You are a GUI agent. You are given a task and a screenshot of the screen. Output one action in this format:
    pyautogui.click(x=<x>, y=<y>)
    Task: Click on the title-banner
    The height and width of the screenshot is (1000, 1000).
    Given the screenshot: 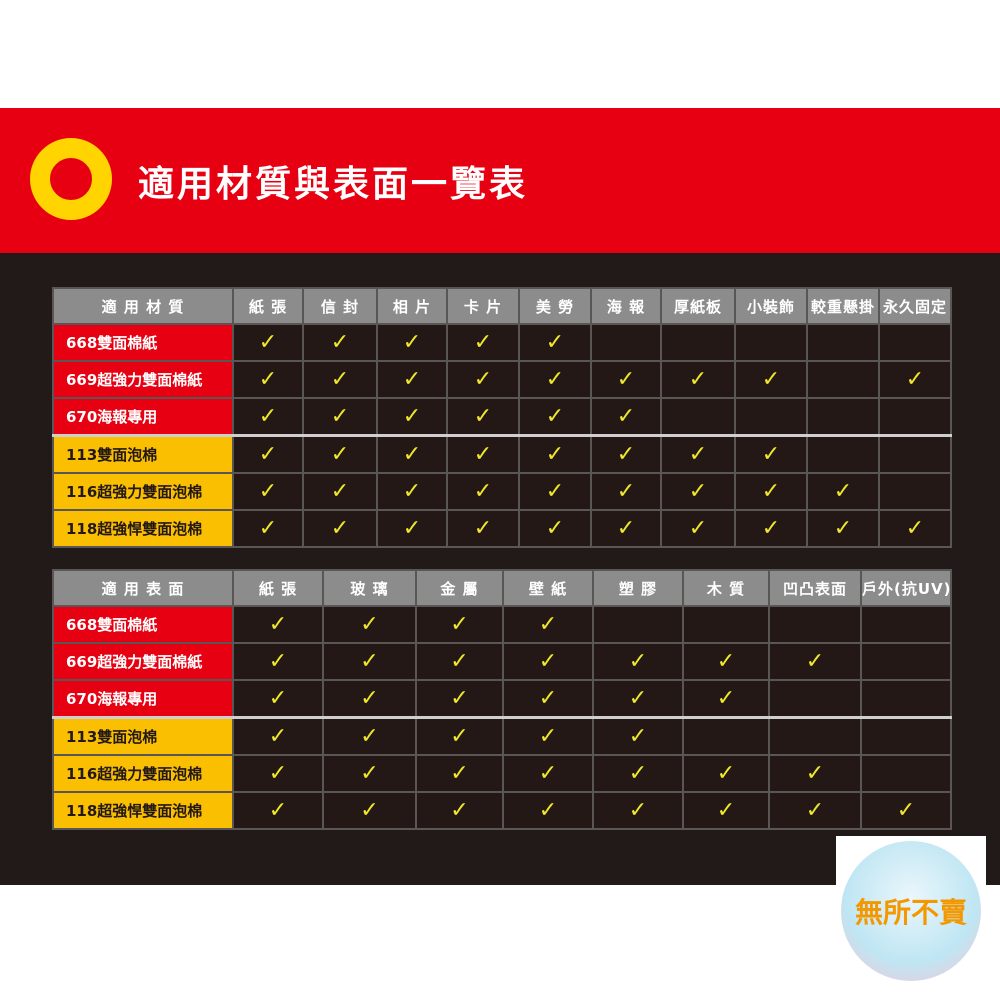 What is the action you would take?
    pyautogui.click(x=500, y=180)
    